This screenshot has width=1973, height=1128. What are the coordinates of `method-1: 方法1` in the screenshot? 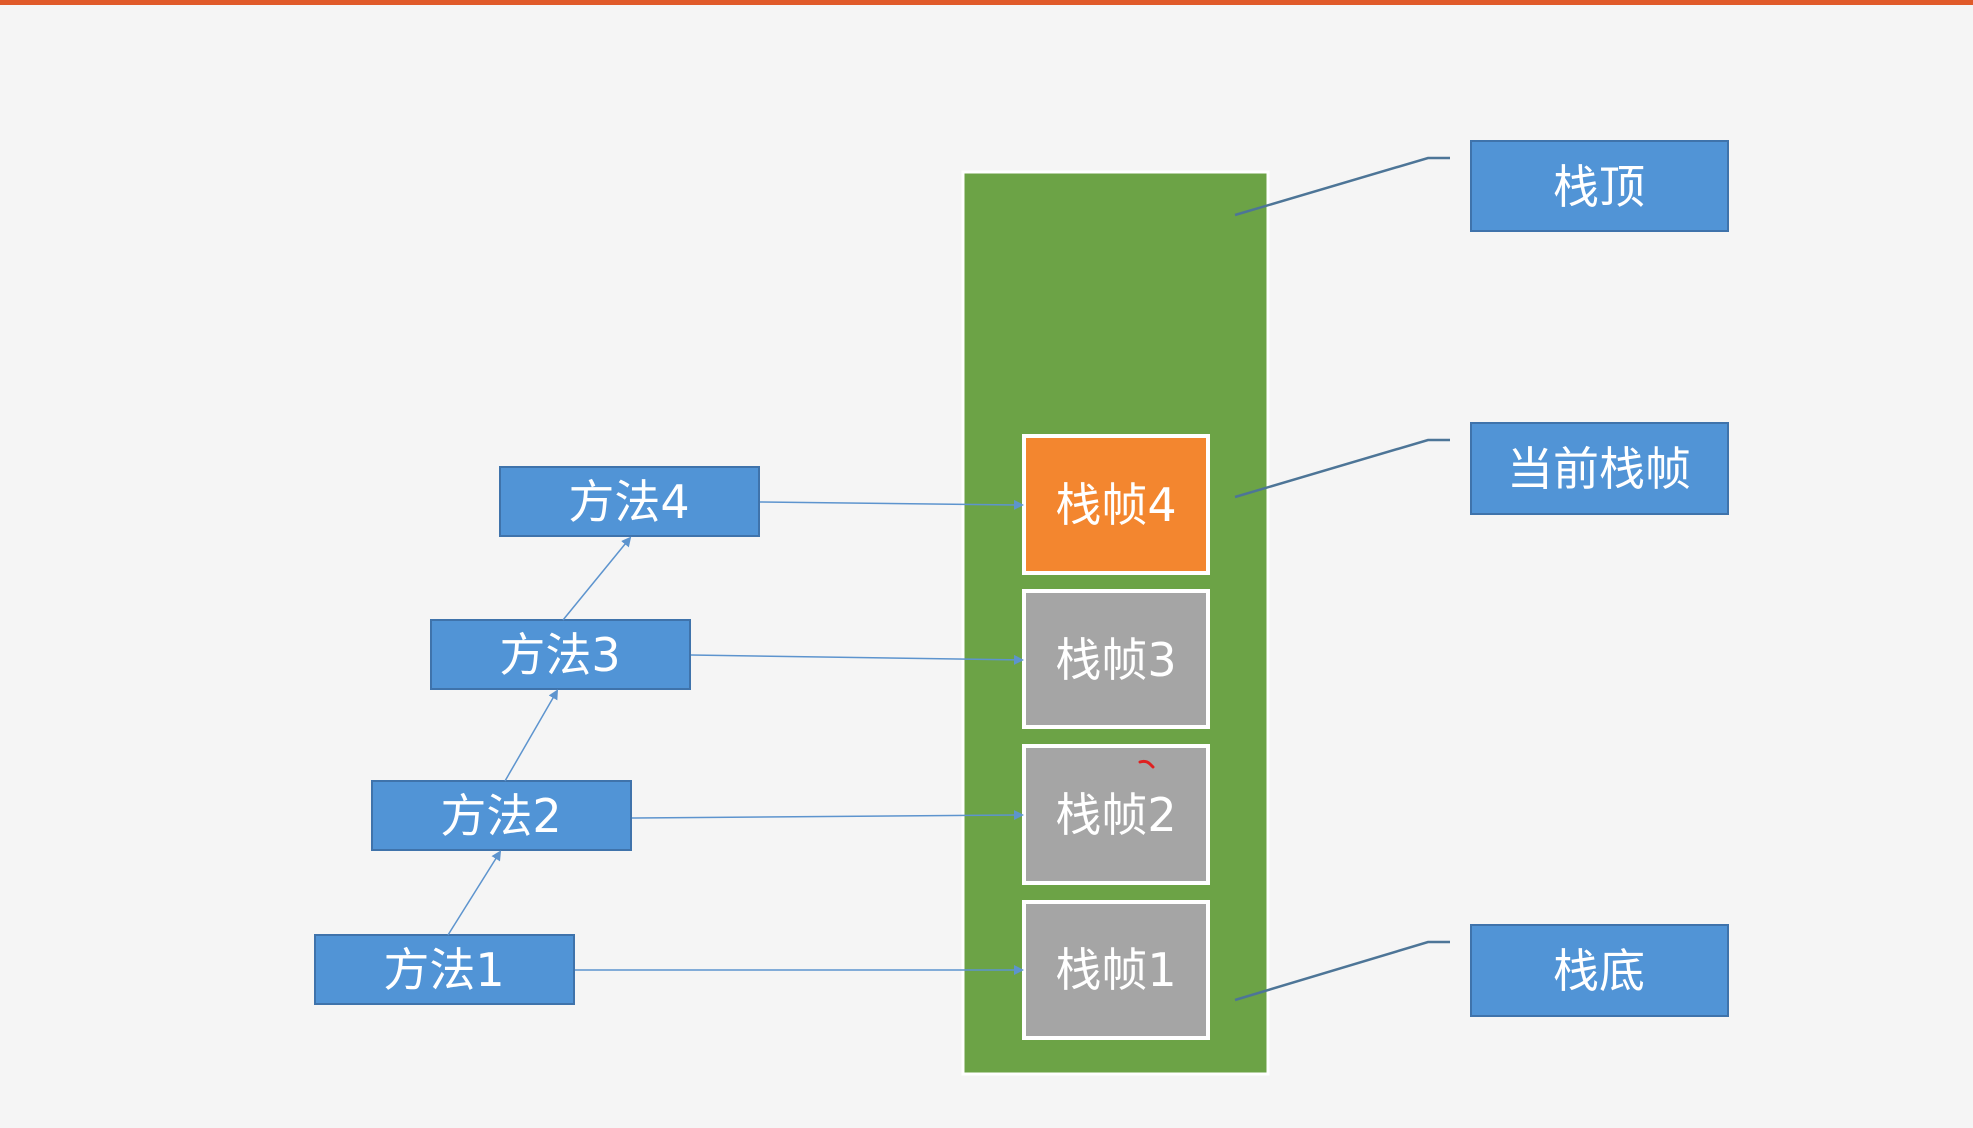 It's located at (444, 969).